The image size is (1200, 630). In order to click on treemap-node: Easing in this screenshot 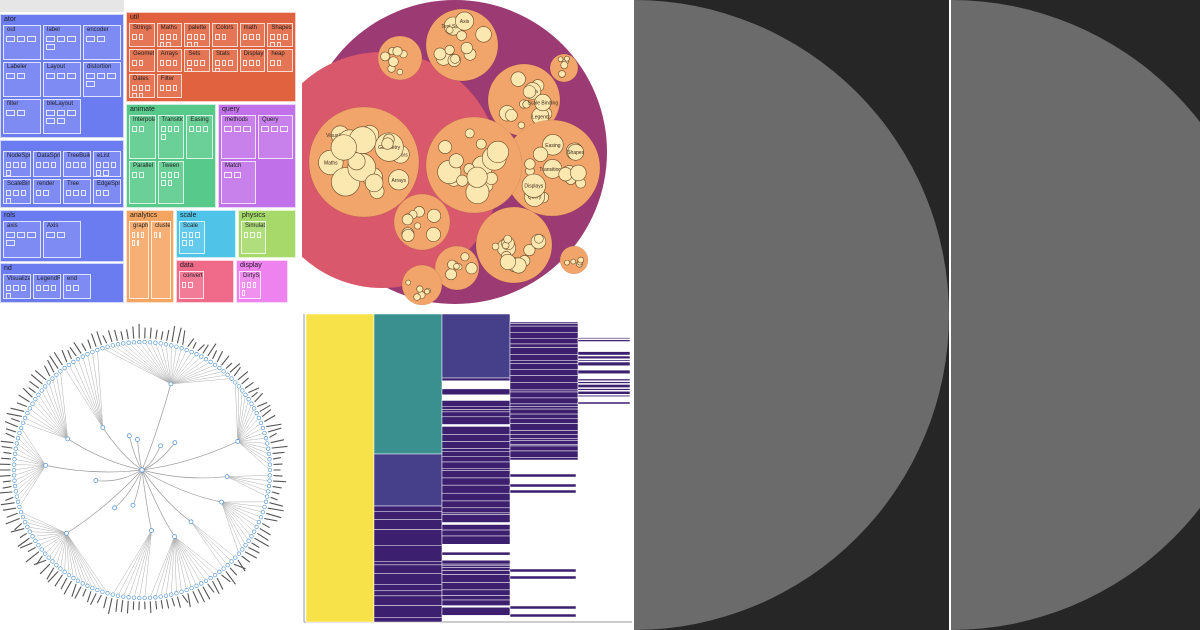, I will do `click(199, 137)`.